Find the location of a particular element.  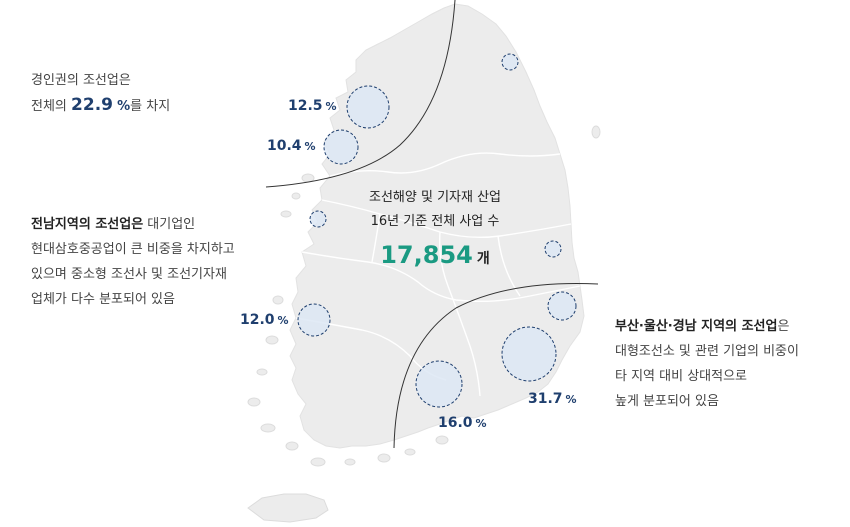

gyeongin-share-value: 22.9 is located at coordinates (92, 105).